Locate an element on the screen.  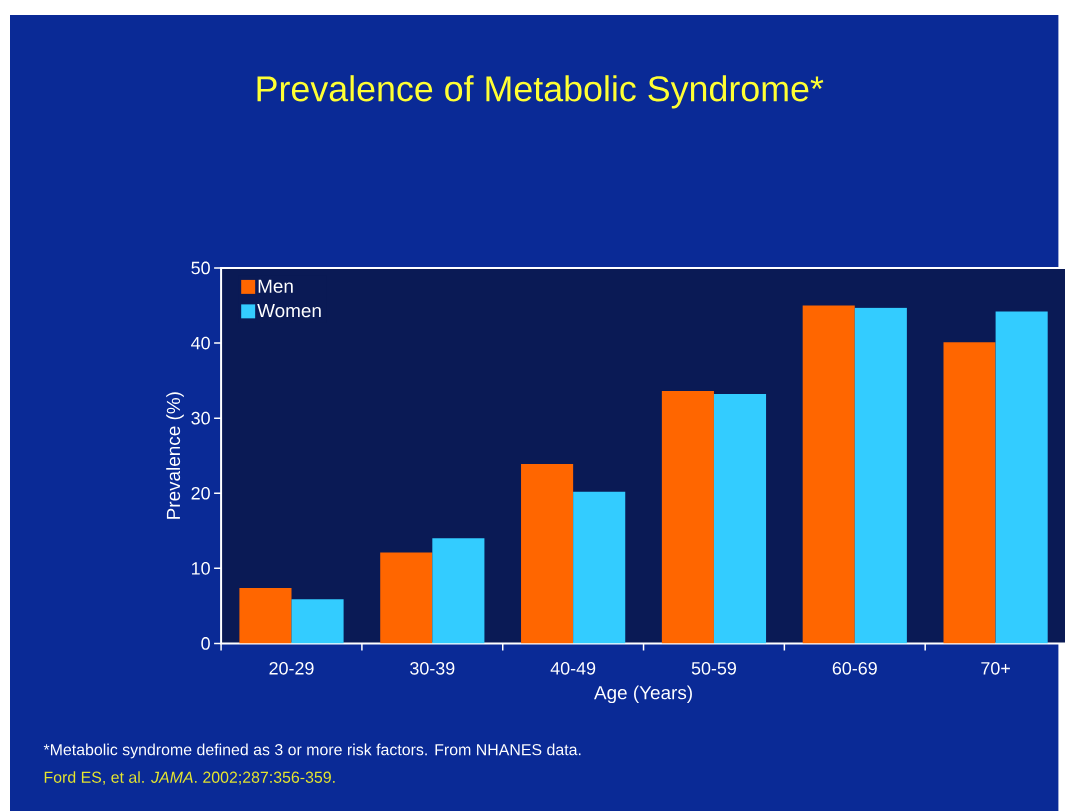
text: *Metabolic syndrome defined as 3 or more risk factors. From NHANES data. is located at coordinates (312, 751).